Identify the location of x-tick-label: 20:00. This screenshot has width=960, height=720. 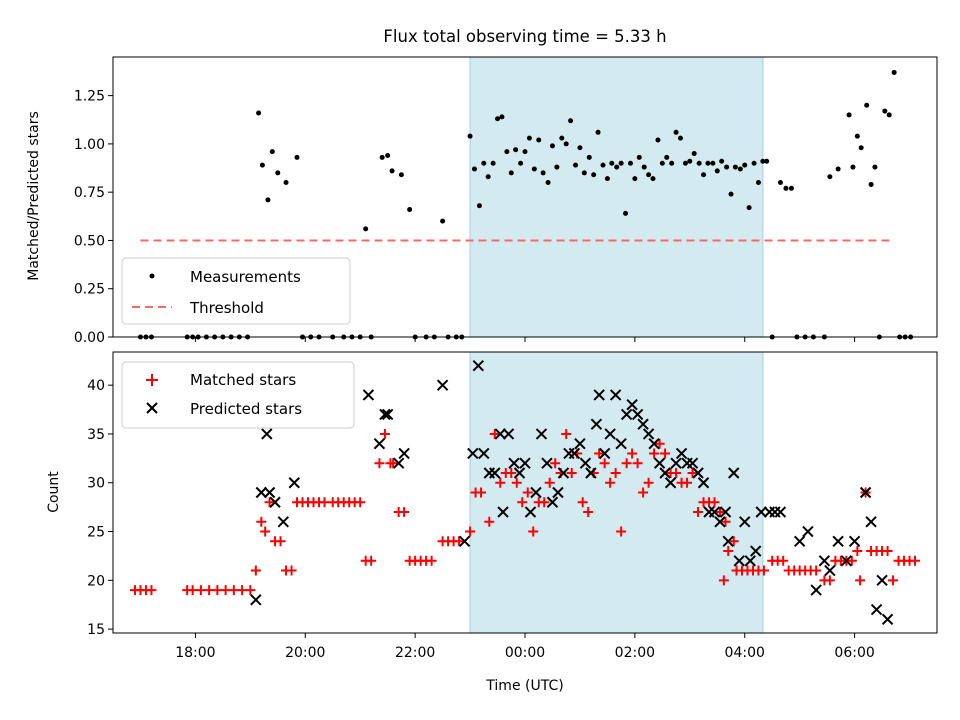
(305, 653).